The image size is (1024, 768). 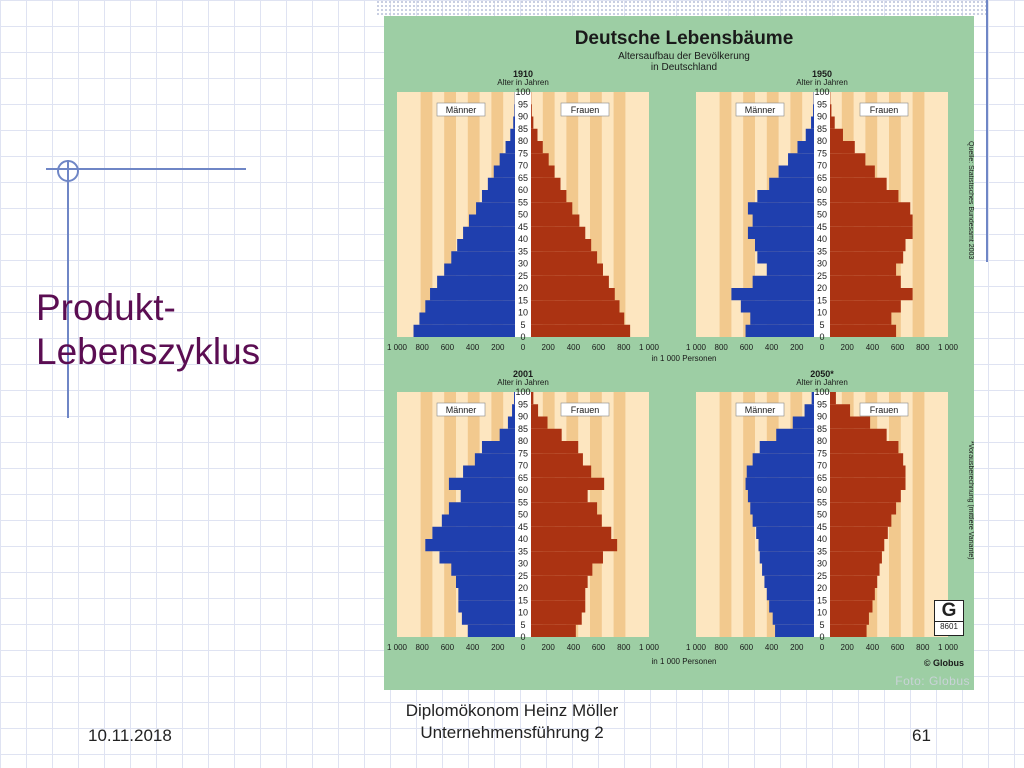 I want to click on age-tick-label: 30, so click(x=523, y=564).